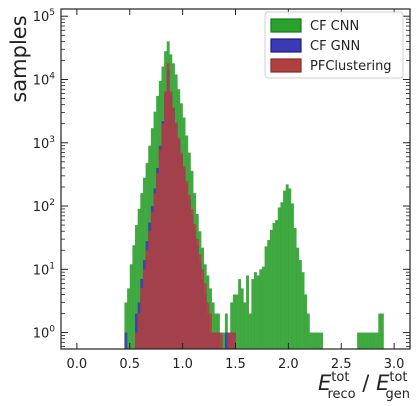 The height and width of the screenshot is (406, 417). What do you see at coordinates (334, 26) in the screenshot?
I see `legend-label: CF CNN` at bounding box center [334, 26].